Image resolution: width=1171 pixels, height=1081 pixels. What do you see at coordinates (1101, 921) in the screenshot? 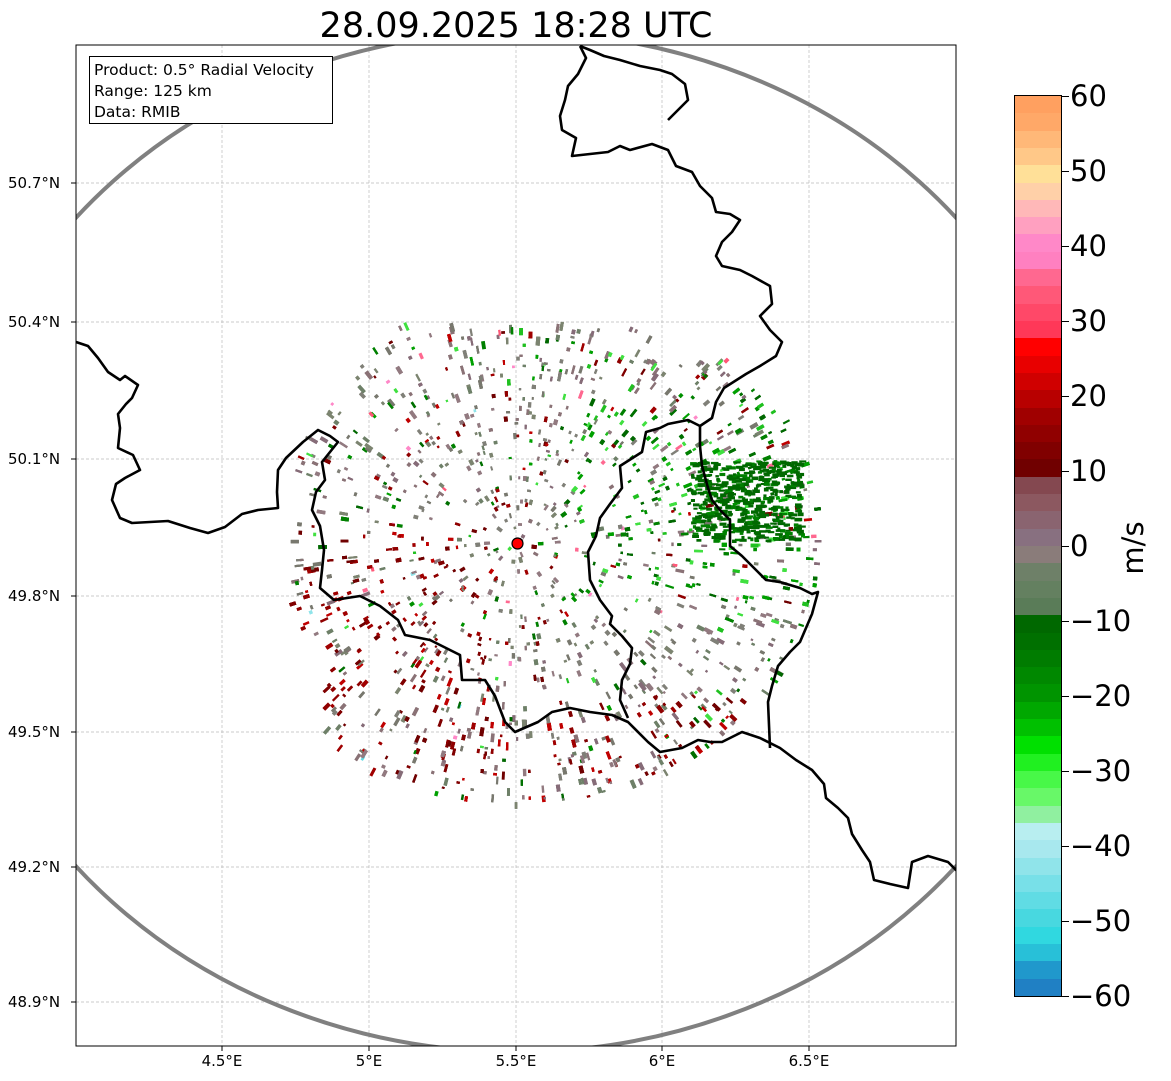
I see `colorbar-tick-label: −50` at bounding box center [1101, 921].